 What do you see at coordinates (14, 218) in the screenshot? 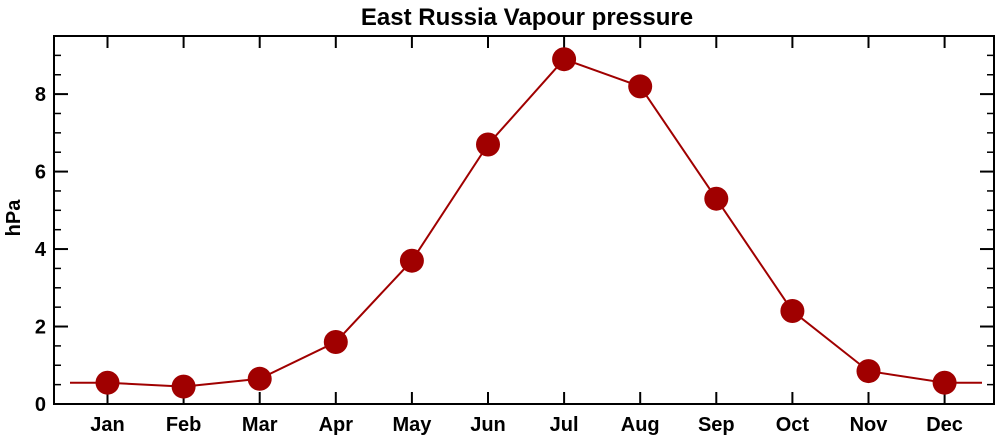
I see `y-axis-label: hPa` at bounding box center [14, 218].